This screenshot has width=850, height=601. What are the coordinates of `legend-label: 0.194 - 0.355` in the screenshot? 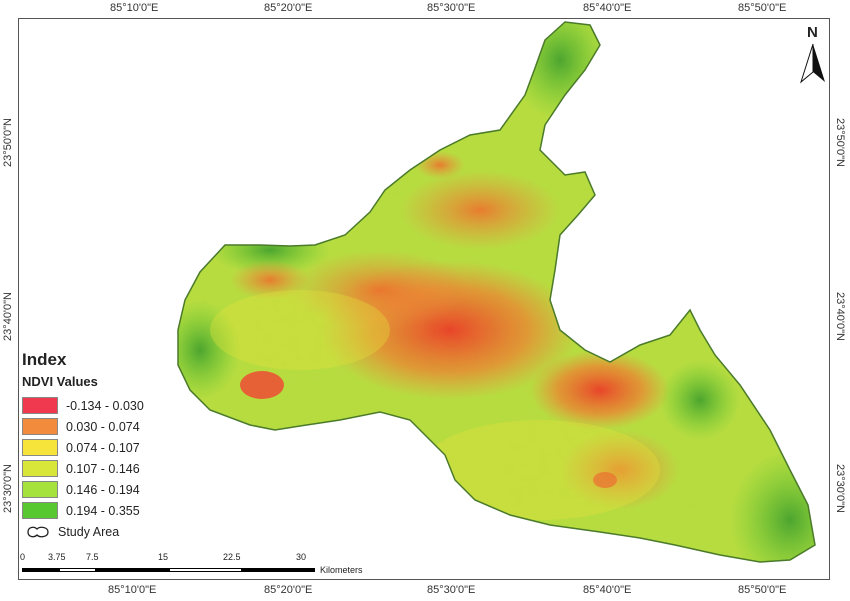 It's located at (103, 510).